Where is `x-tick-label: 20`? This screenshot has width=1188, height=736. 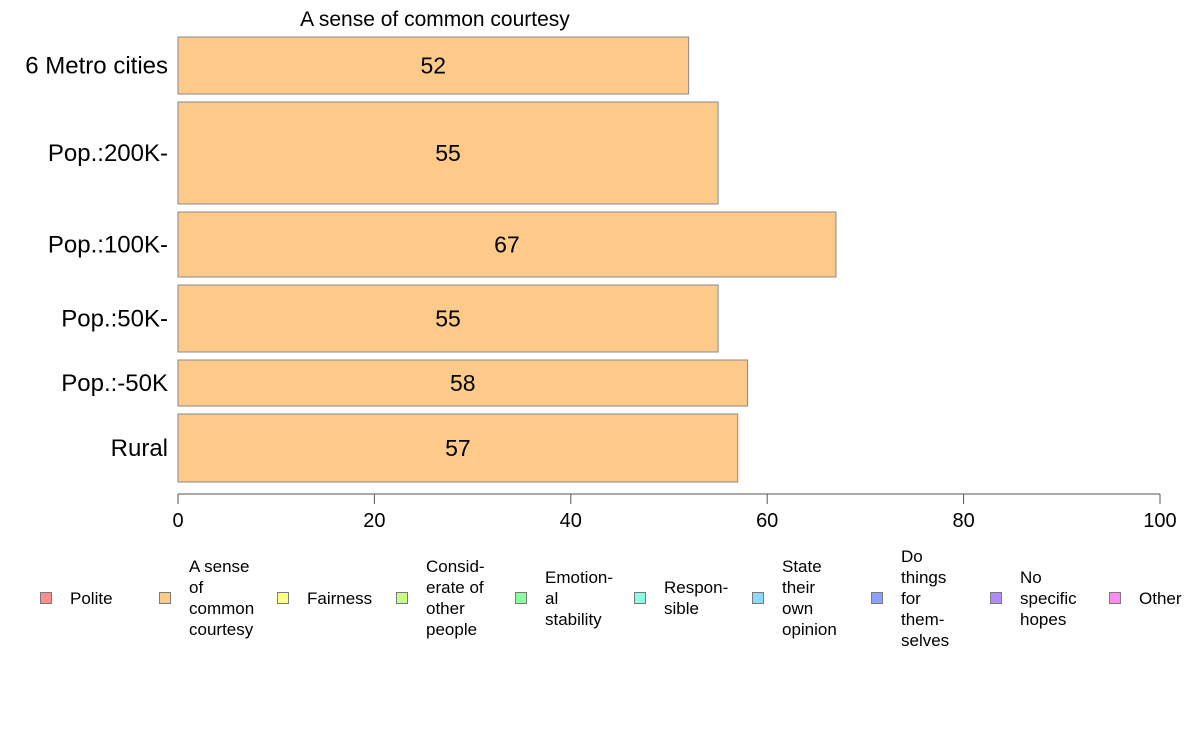
x-tick-label: 20 is located at coordinates (374, 521).